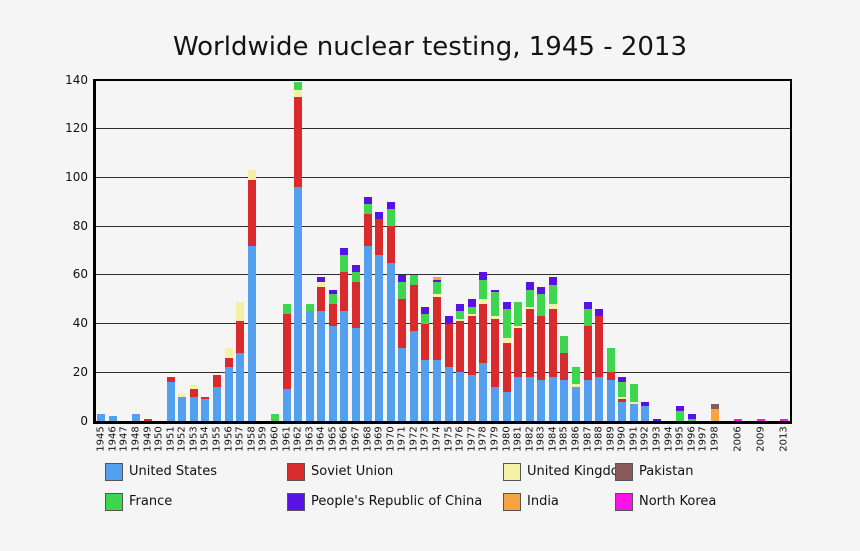  Describe the element at coordinates (193, 387) in the screenshot. I see `segment-1953-united_kingdom` at that location.